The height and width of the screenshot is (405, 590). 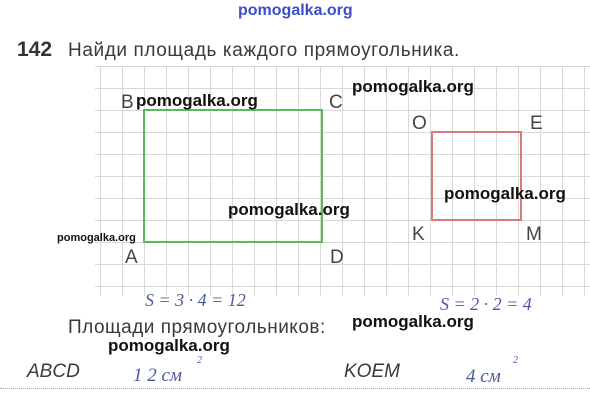 What do you see at coordinates (127, 102) in the screenshot?
I see `vertex-label: B` at bounding box center [127, 102].